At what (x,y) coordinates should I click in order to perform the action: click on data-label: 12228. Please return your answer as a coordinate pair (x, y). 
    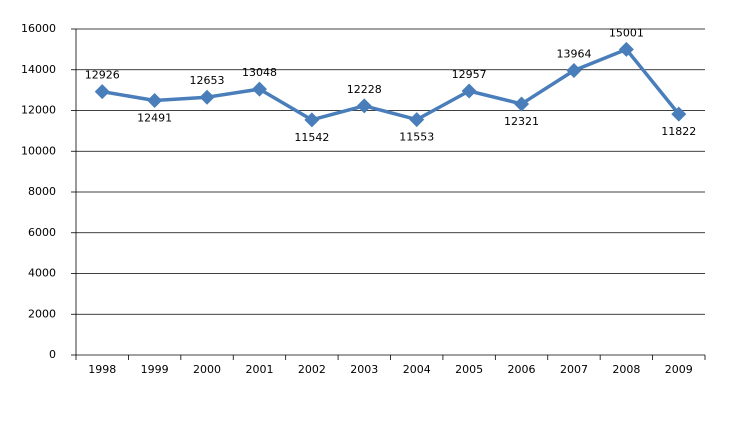
    Looking at the image, I should click on (364, 89).